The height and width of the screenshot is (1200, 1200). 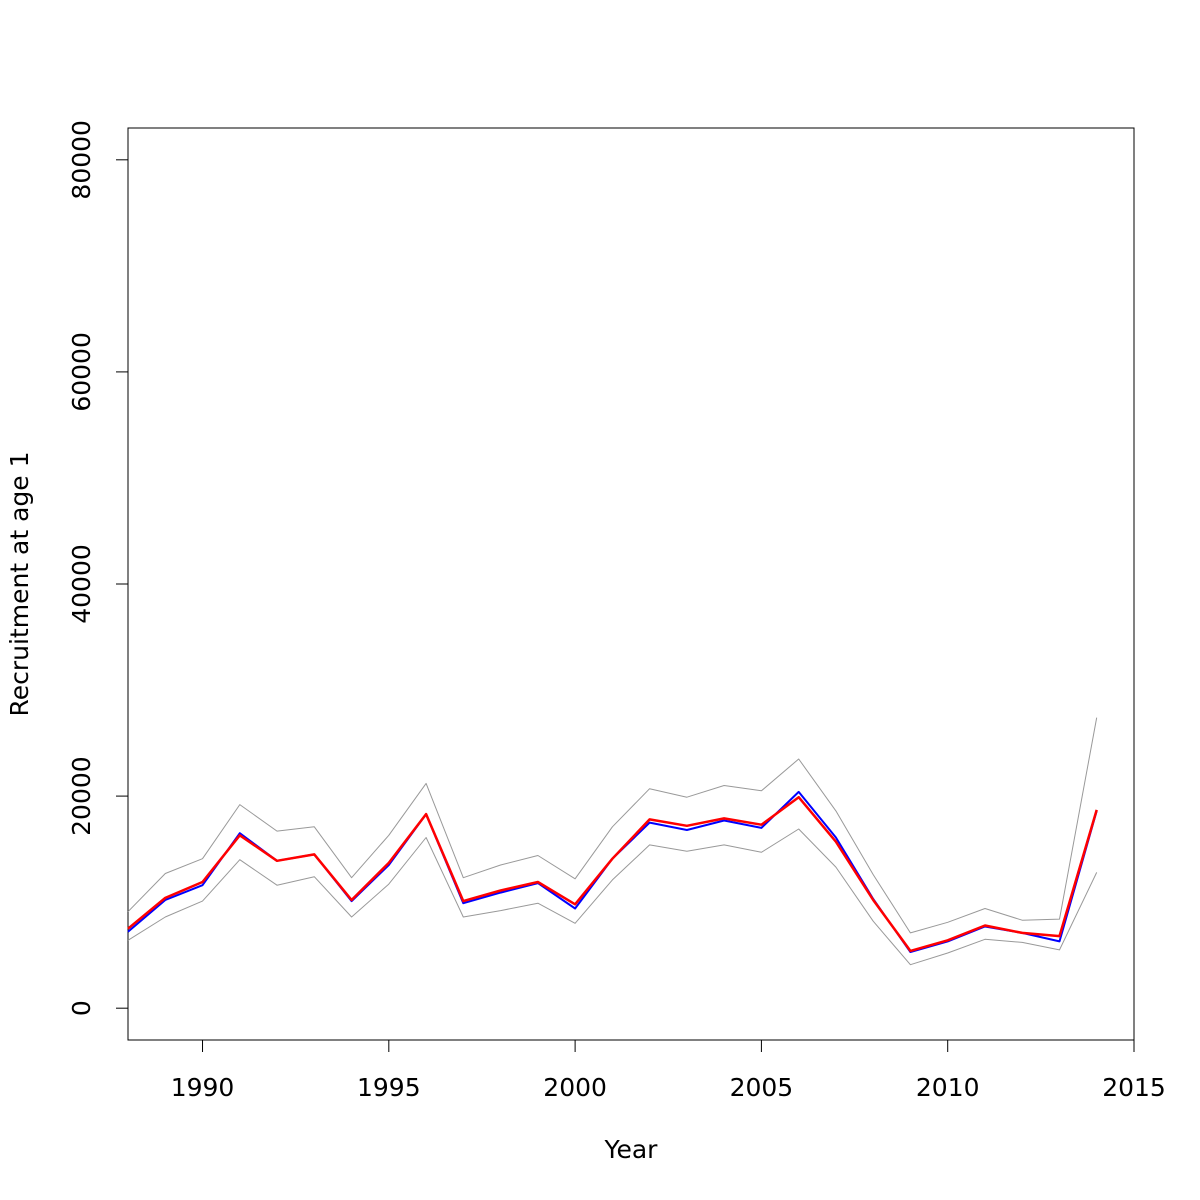 What do you see at coordinates (203, 1087) in the screenshot?
I see `x-tick-label: 1990` at bounding box center [203, 1087].